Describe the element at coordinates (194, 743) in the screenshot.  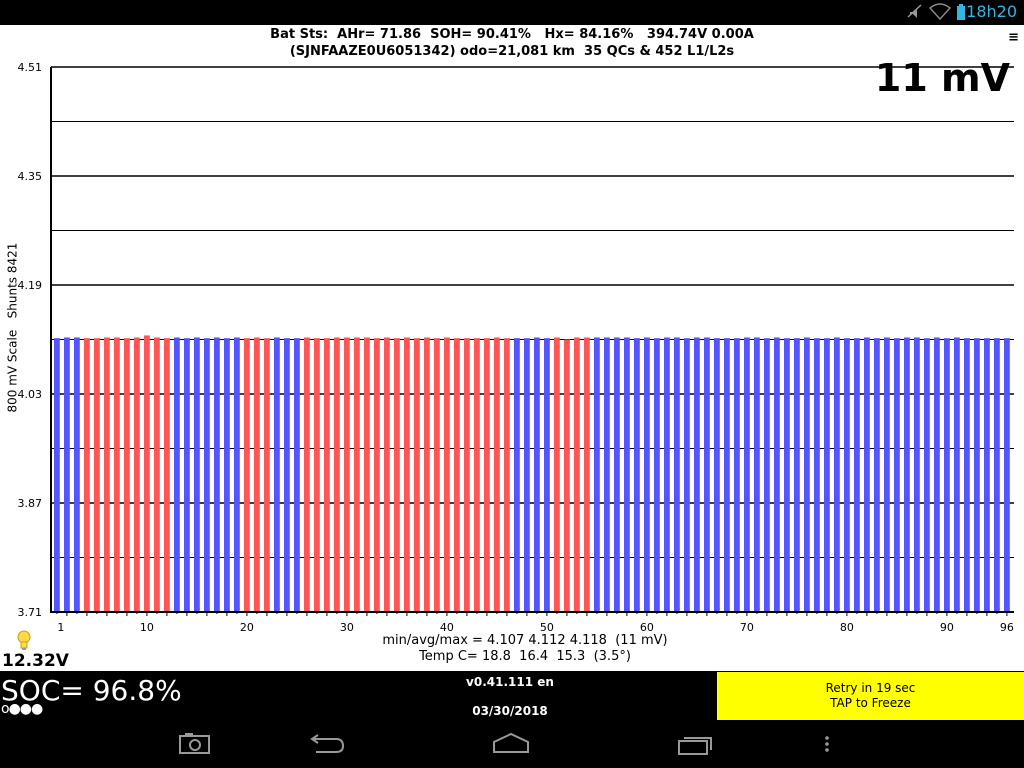
I see `camera-icon` at that location.